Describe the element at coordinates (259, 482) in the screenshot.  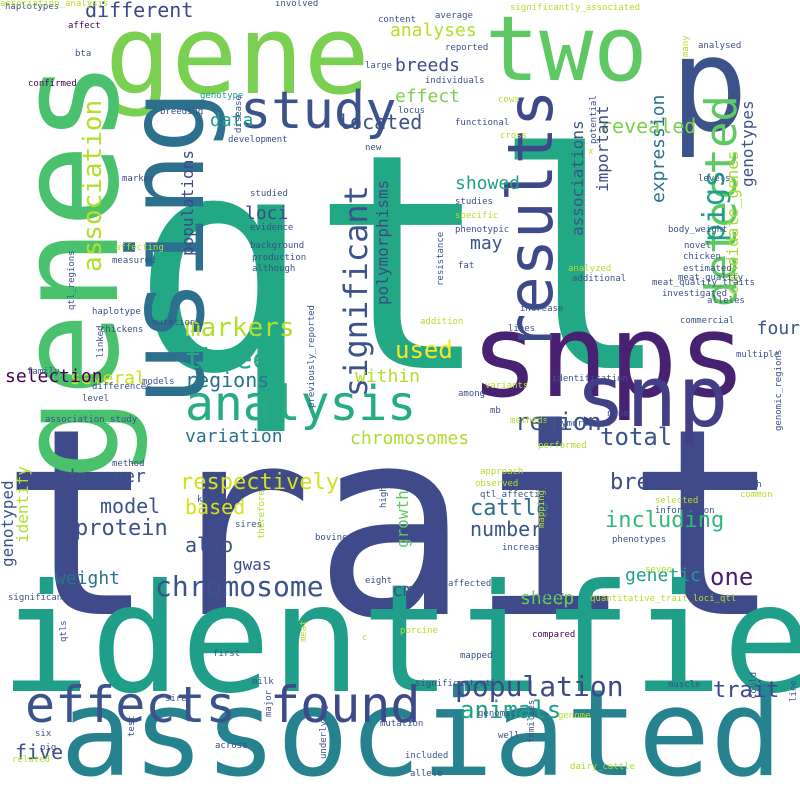
I see `cloud-word: respectively` at that location.